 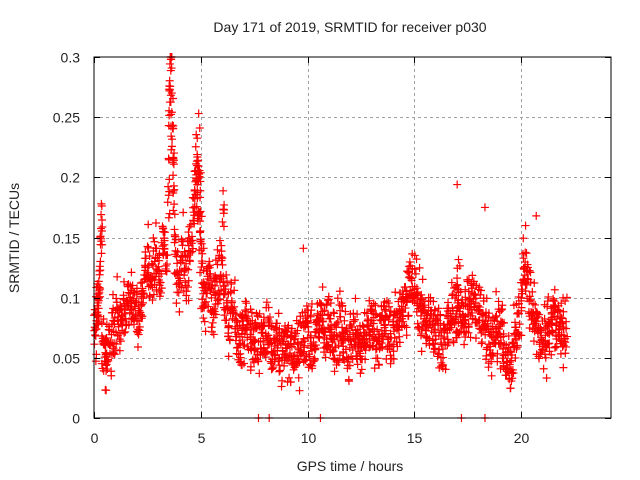 What do you see at coordinates (66, 239) in the screenshot?
I see `y-tick-label: 0.15` at bounding box center [66, 239].